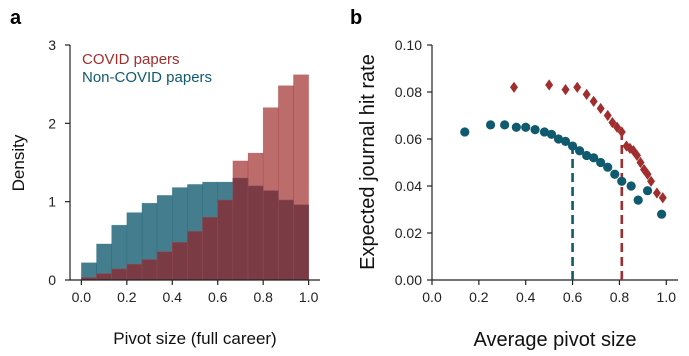  Describe the element at coordinates (356, 18) in the screenshot. I see `panel-b-label: b` at that location.